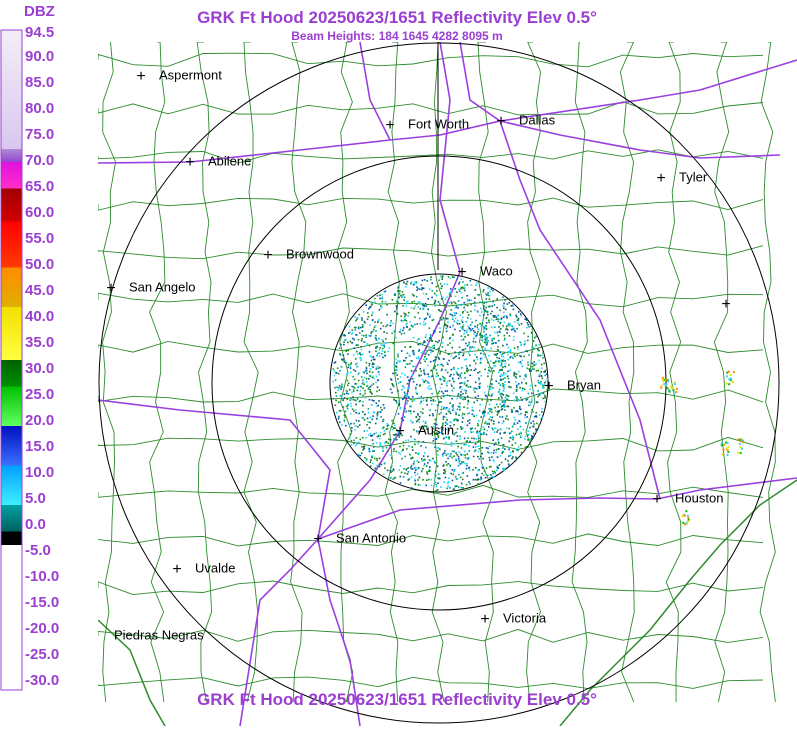  I want to click on range-ring, so click(439, 383).